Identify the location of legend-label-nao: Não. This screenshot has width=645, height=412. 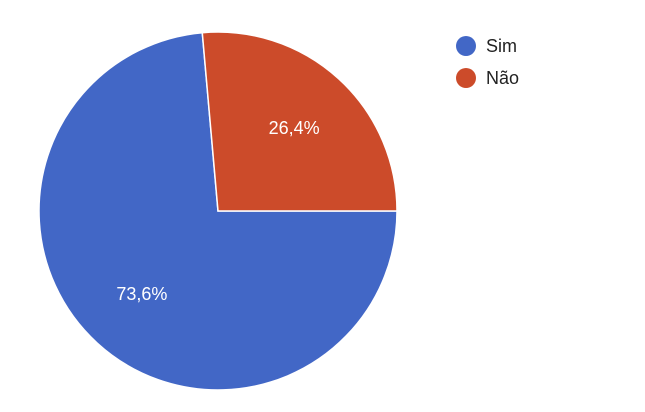
(503, 77).